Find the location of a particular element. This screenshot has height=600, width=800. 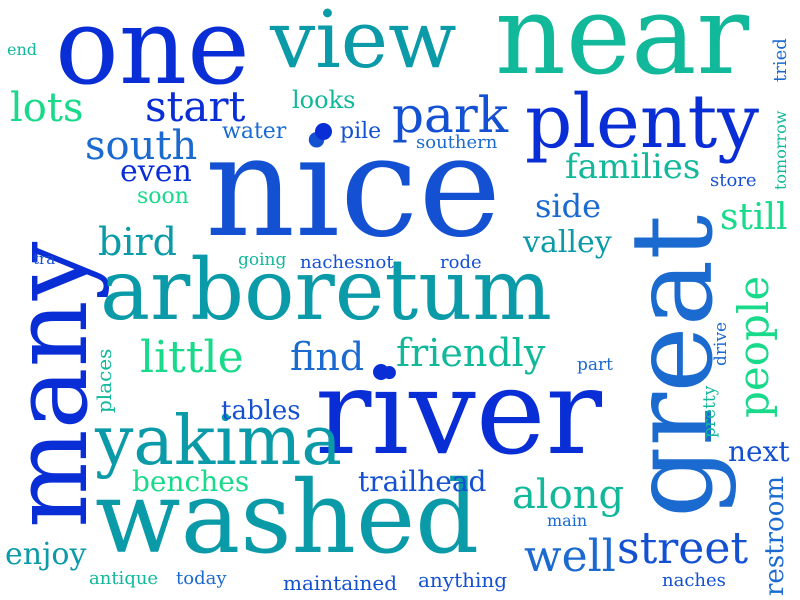

word-well: well is located at coordinates (570, 556).